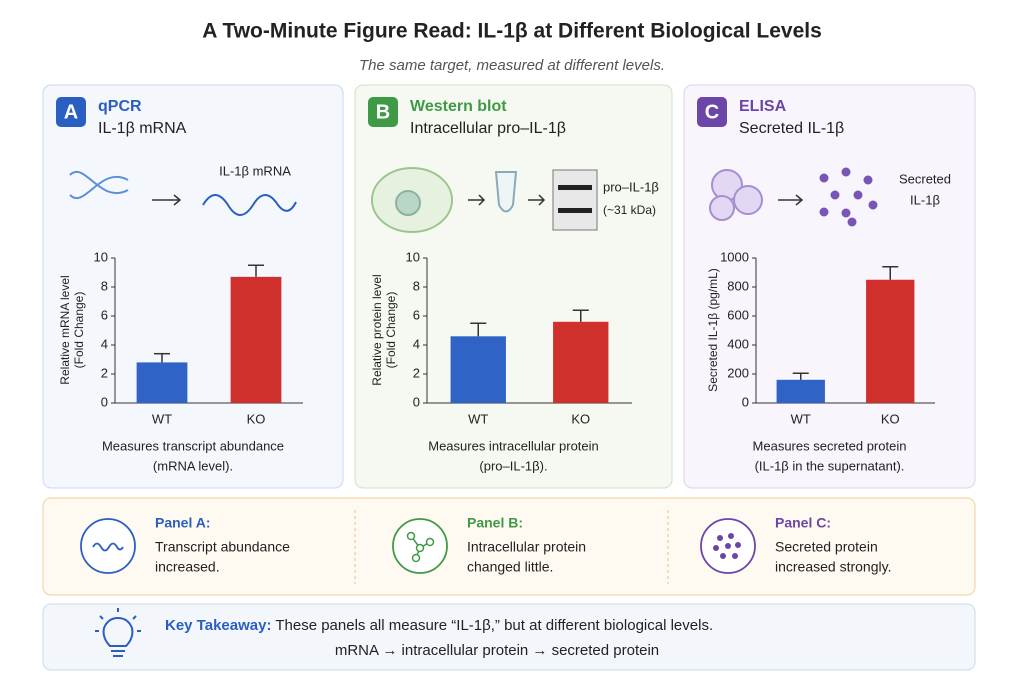  What do you see at coordinates (120, 106) in the screenshot?
I see `panel-method: qPCR` at bounding box center [120, 106].